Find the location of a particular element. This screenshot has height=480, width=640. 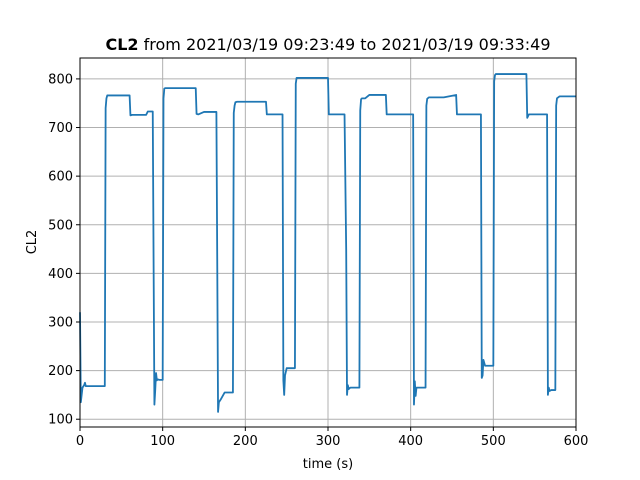

x-tick-label: 300 is located at coordinates (328, 441).